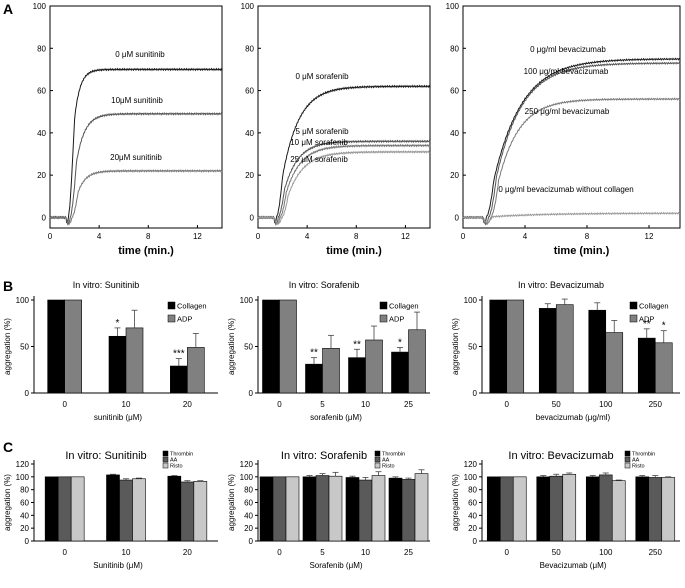  Describe the element at coordinates (140, 54) in the screenshot. I see `series-label: 0 μM sunitinib` at that location.